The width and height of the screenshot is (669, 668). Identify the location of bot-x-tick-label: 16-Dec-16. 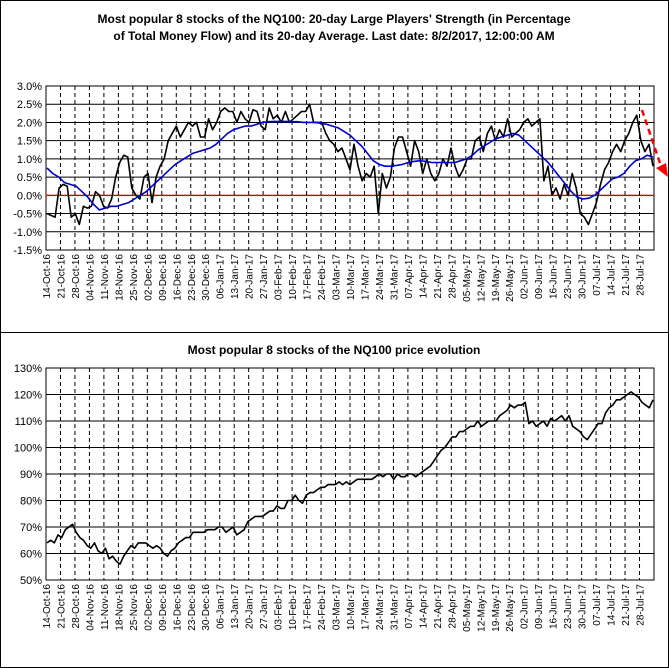
(177, 607).